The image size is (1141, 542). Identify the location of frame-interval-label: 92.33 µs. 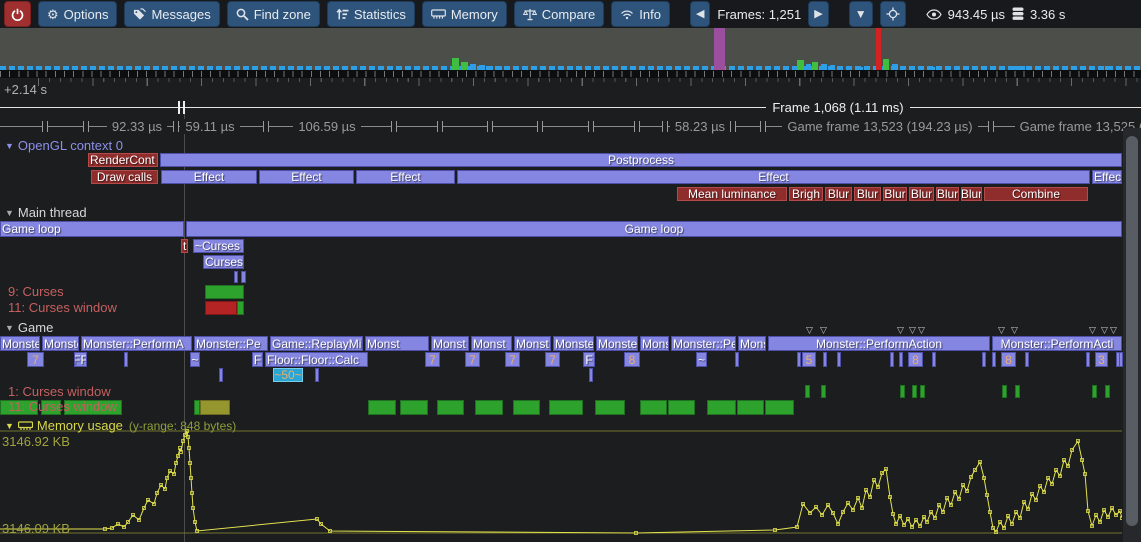
(168, 126).